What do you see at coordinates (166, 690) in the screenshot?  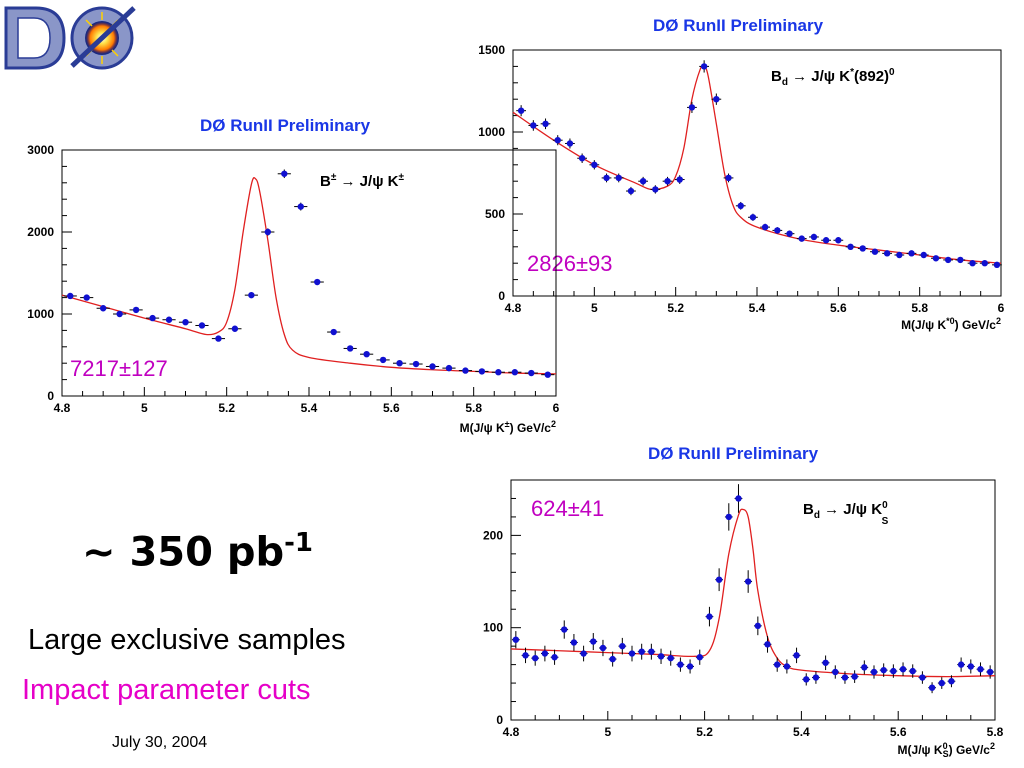 I see `cuts-text: Impact parameter cuts` at bounding box center [166, 690].